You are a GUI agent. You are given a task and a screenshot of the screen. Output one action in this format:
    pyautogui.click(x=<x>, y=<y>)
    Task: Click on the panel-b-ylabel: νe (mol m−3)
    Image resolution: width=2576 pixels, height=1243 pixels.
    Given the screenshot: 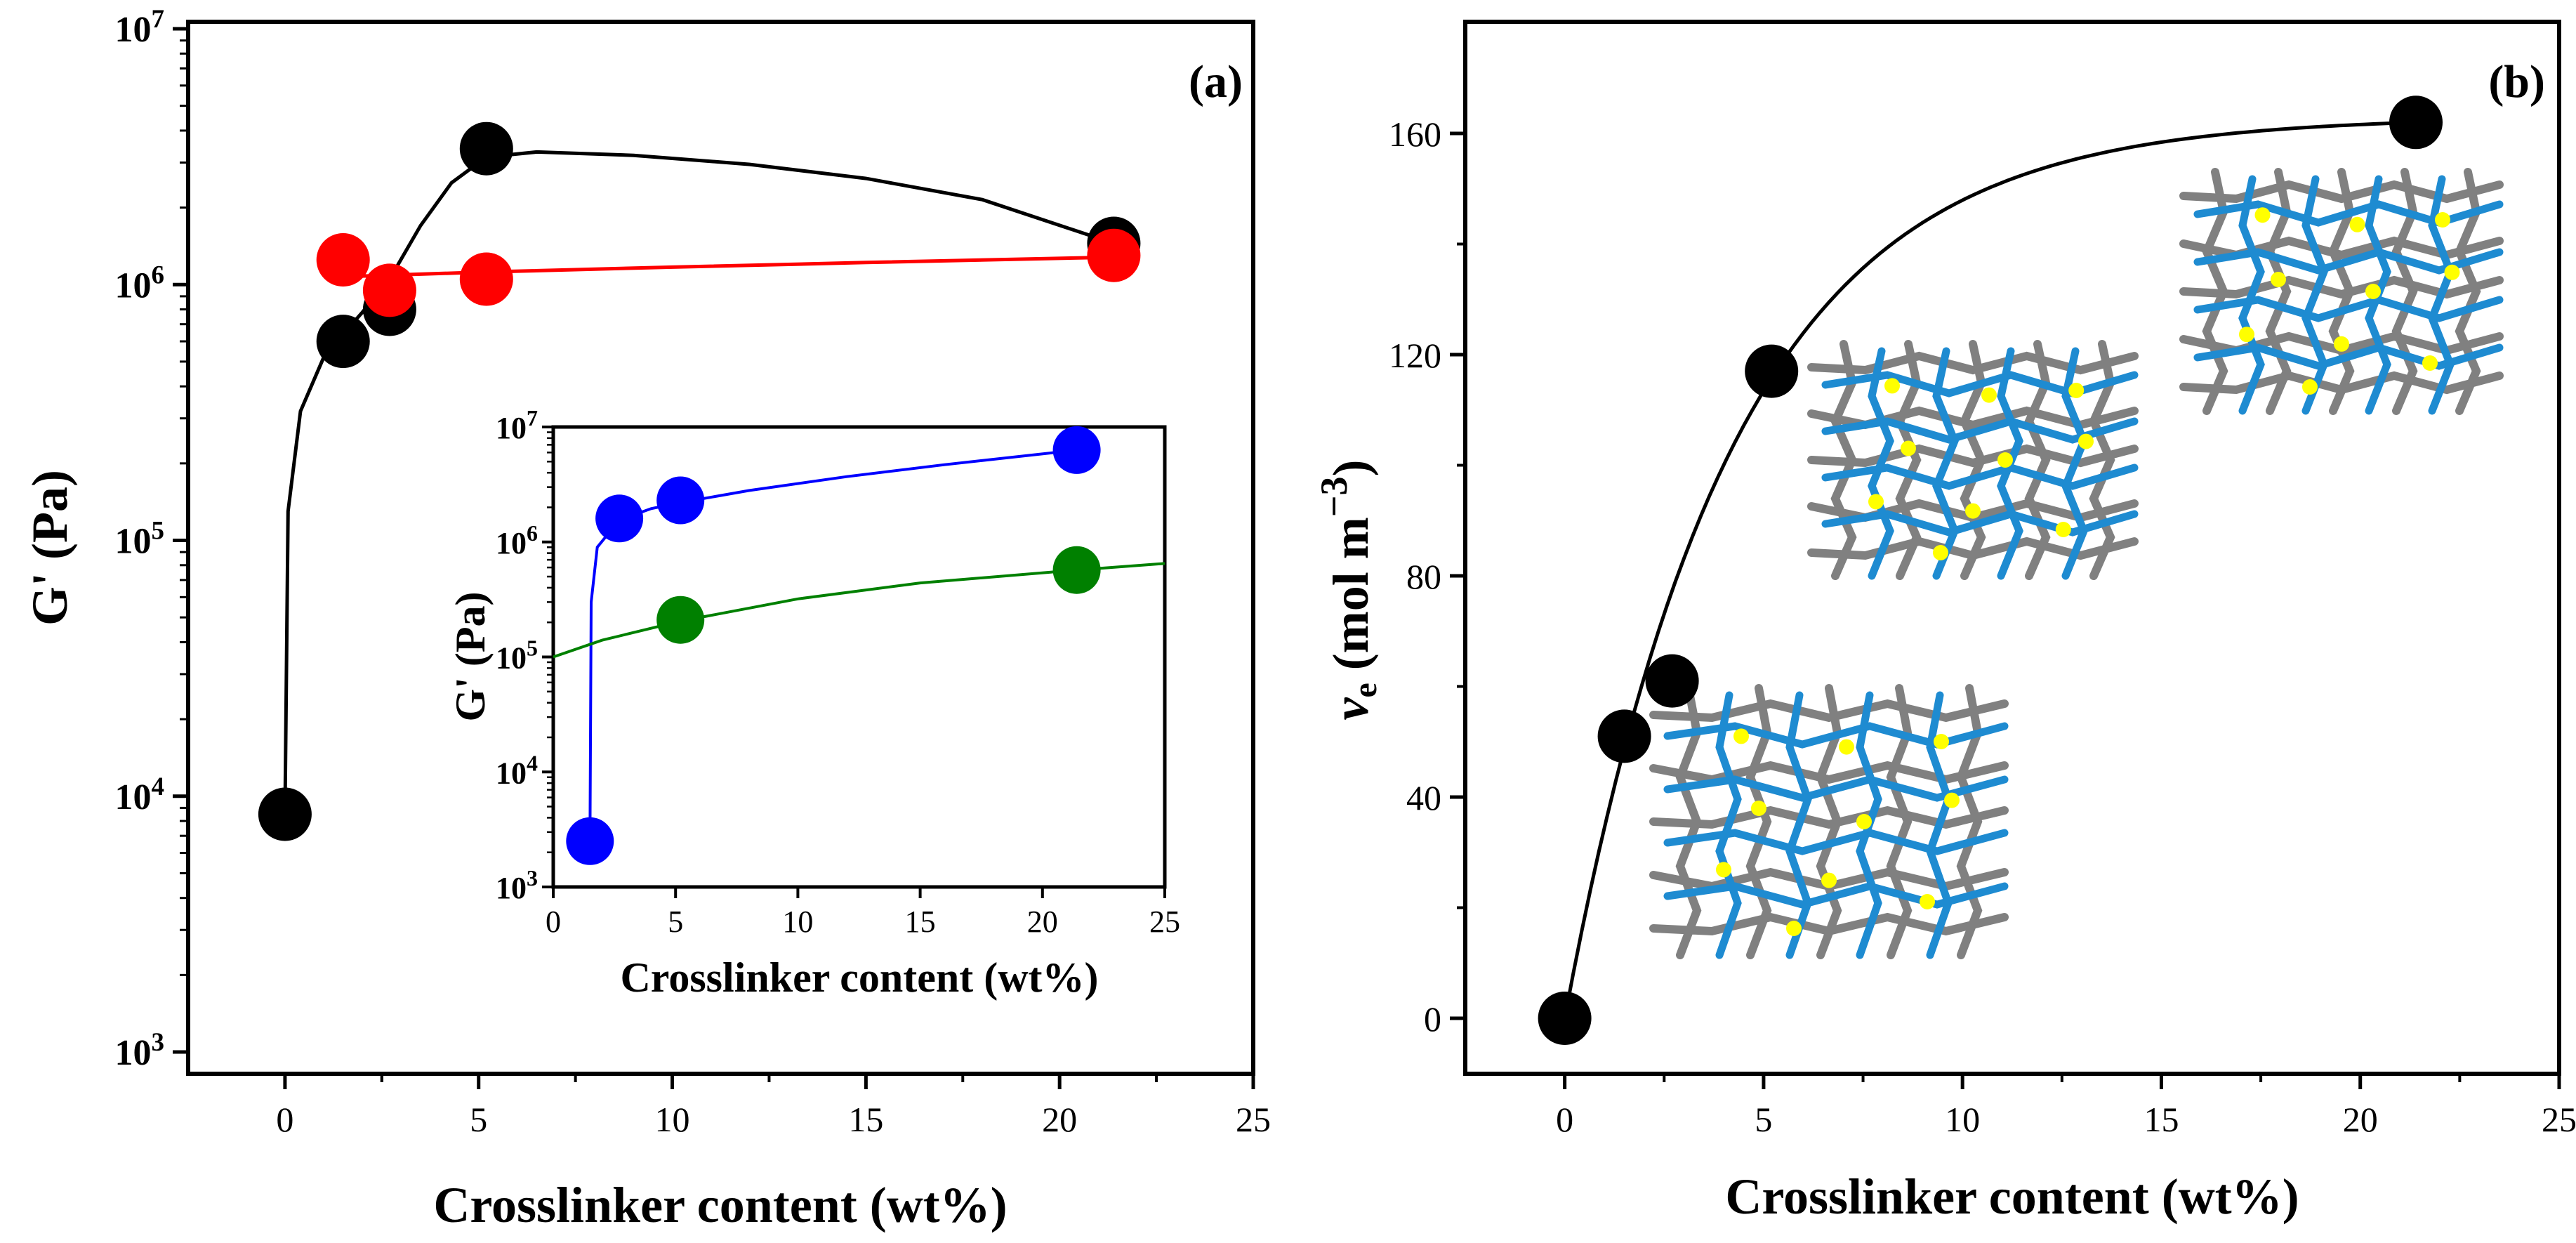 What is the action you would take?
    pyautogui.click(x=1348, y=590)
    